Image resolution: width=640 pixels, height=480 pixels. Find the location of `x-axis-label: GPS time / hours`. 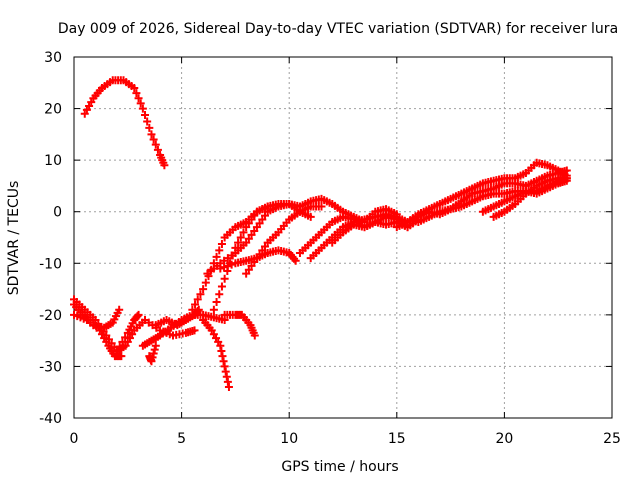

x-axis-label: GPS time / hours is located at coordinates (339, 467).